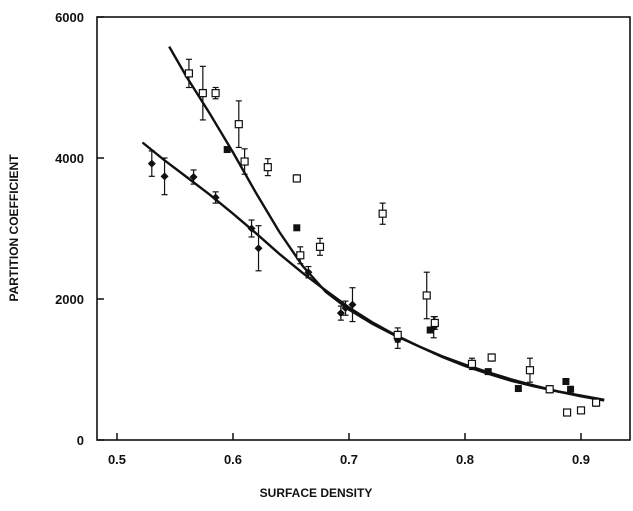 The image size is (633, 511). I want to click on x-tick-label: 0.7, so click(349, 459).